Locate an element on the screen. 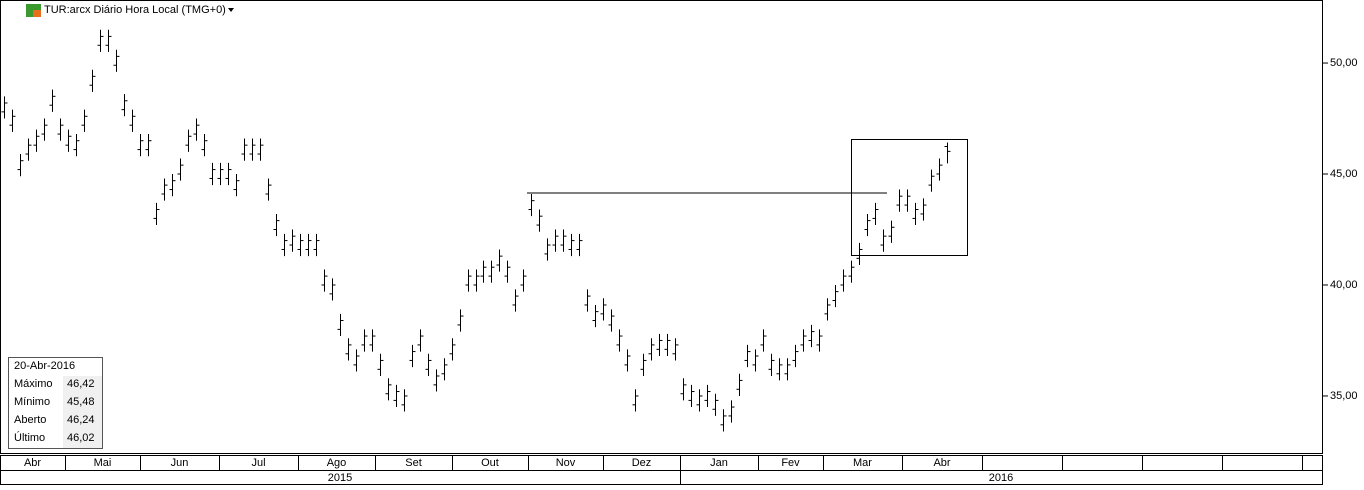  info-values-bg is located at coordinates (82, 412).